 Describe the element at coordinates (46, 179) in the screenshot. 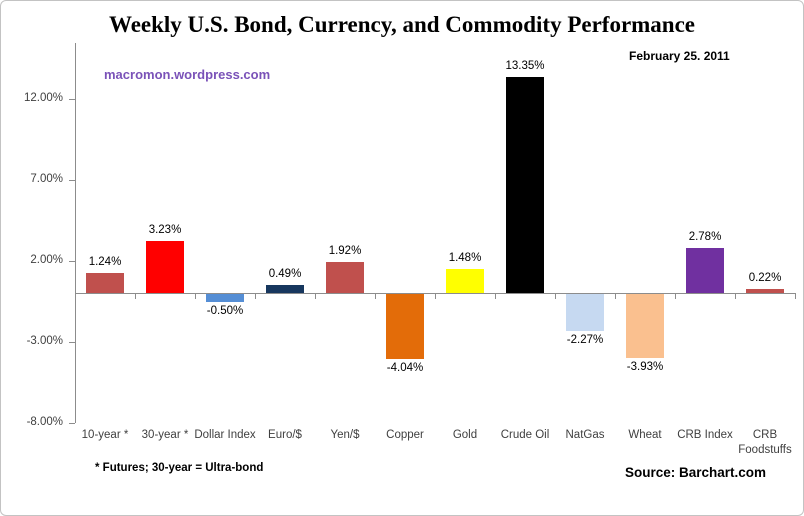

I see `y-axis-tick-label: 7.00%` at that location.